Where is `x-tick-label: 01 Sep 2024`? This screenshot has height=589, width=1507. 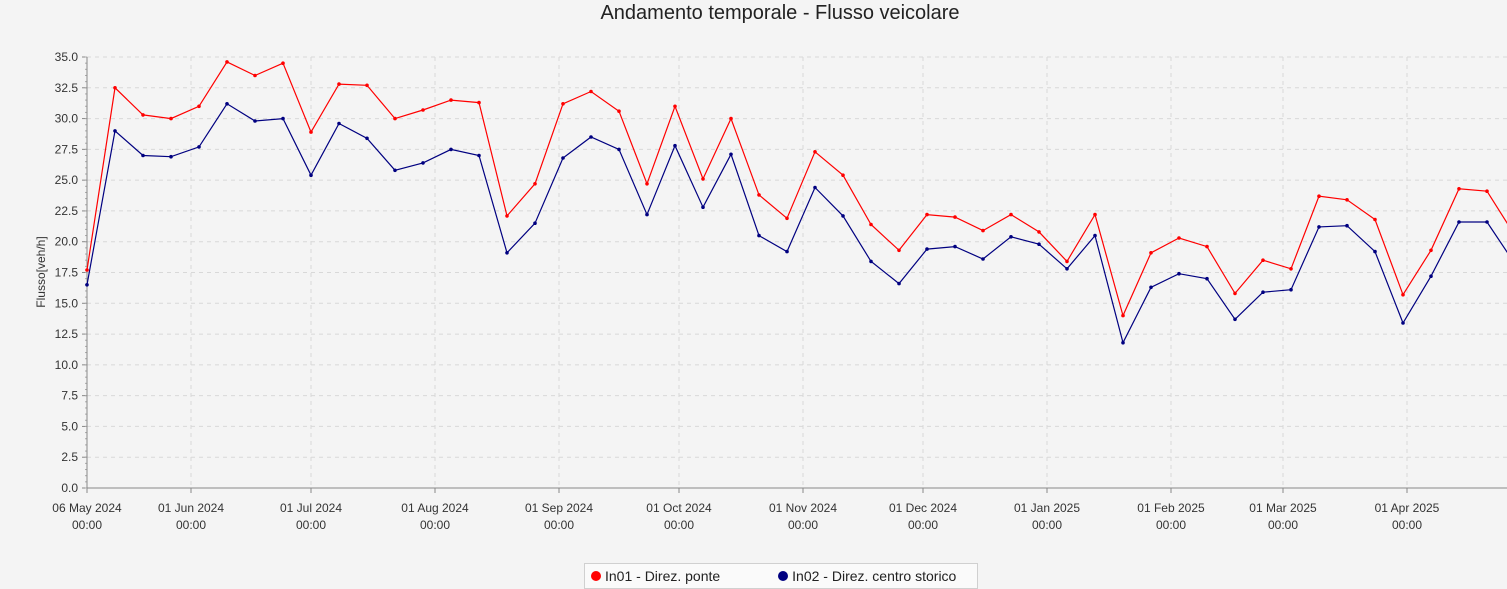
x-tick-label: 01 Sep 2024 is located at coordinates (559, 508).